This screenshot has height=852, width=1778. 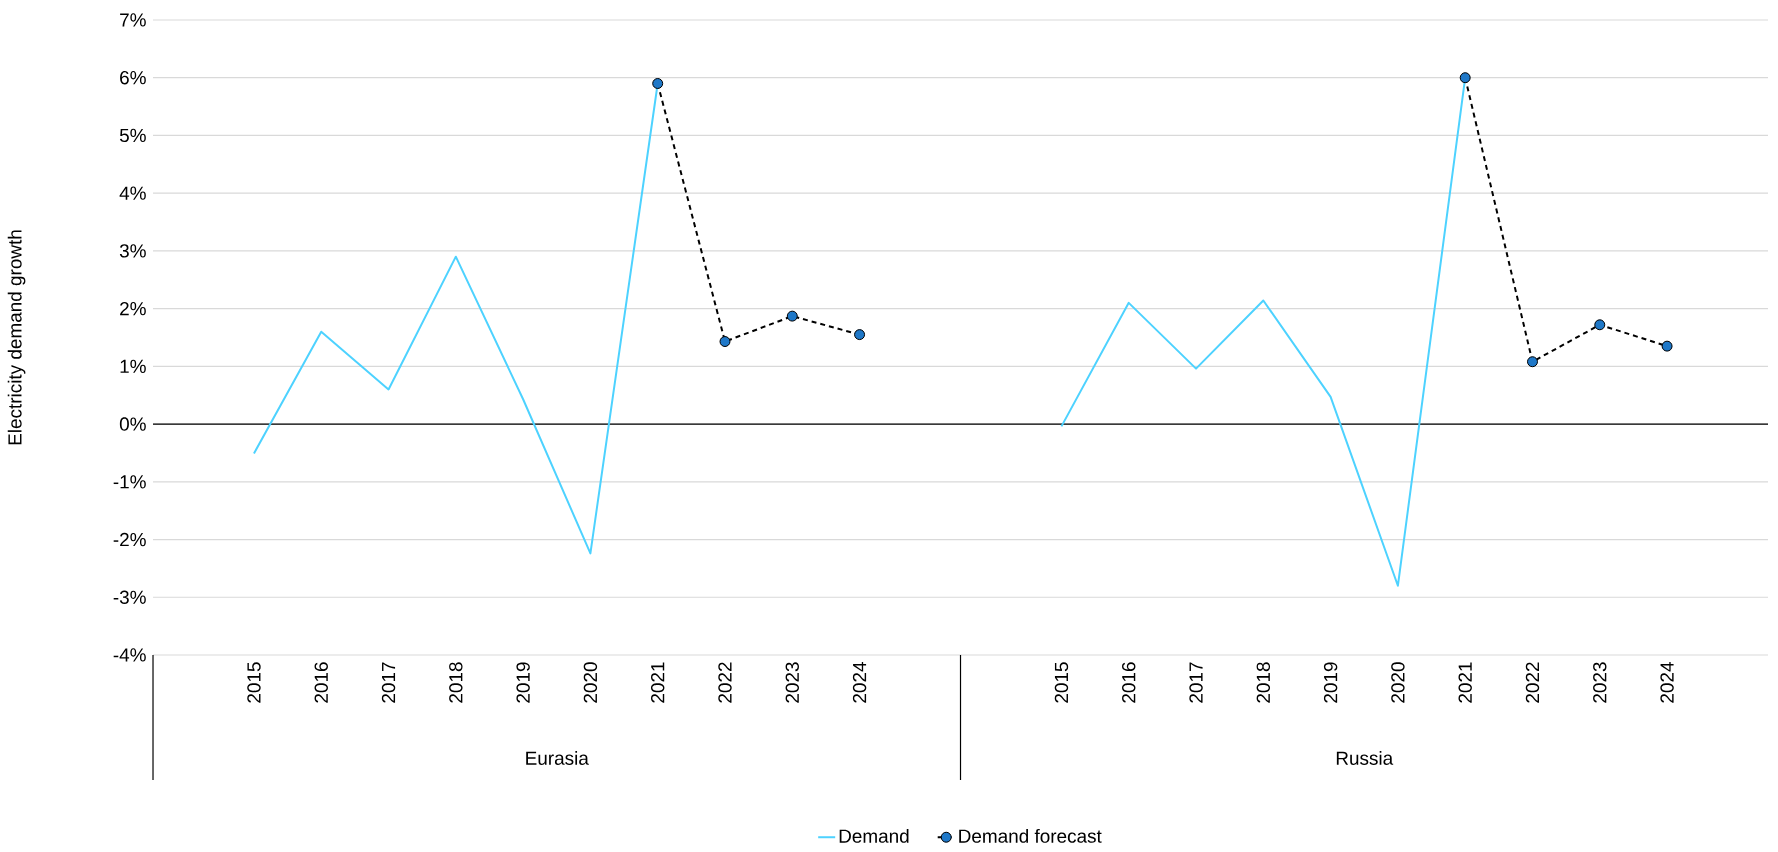 What do you see at coordinates (557, 758) in the screenshot?
I see `text: Eurasia` at bounding box center [557, 758].